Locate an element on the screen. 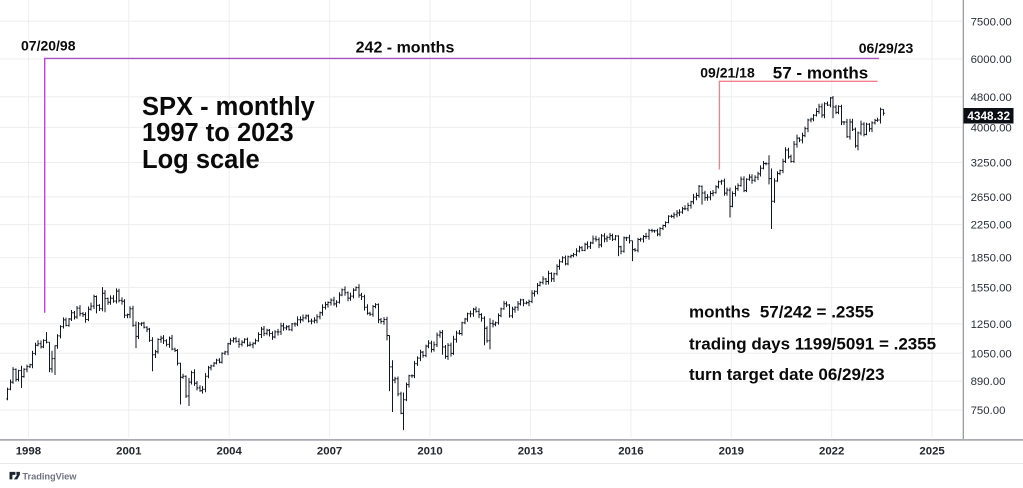 Image resolution: width=1023 pixels, height=488 pixels. svg-text: 3250.00 is located at coordinates (991, 164).